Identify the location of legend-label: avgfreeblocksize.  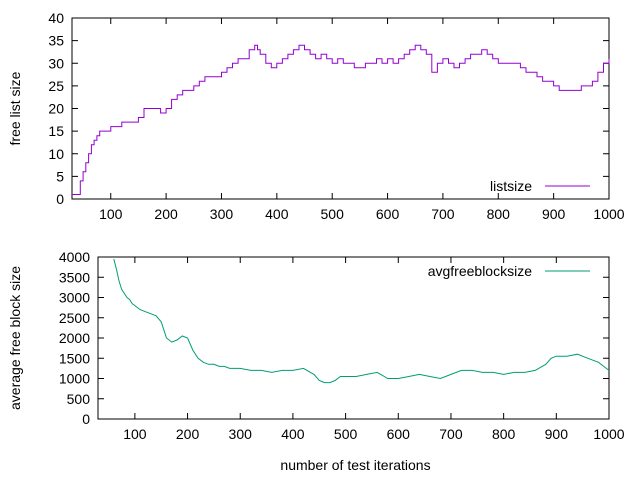
(480, 271).